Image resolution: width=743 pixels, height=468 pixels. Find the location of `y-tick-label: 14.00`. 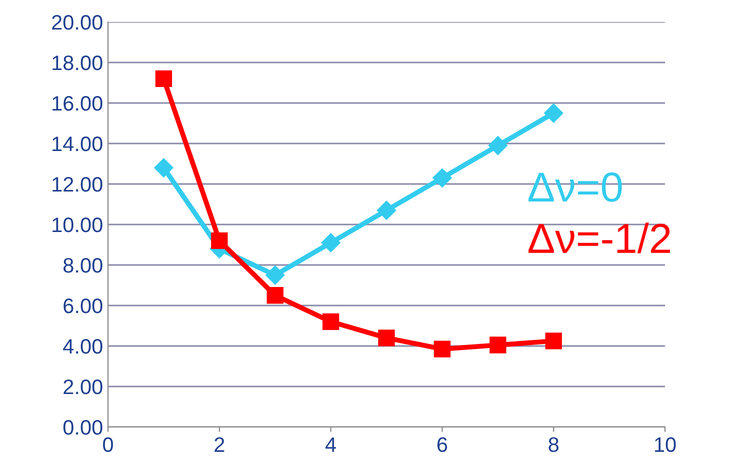

y-tick-label: 14.00 is located at coordinates (77, 144).